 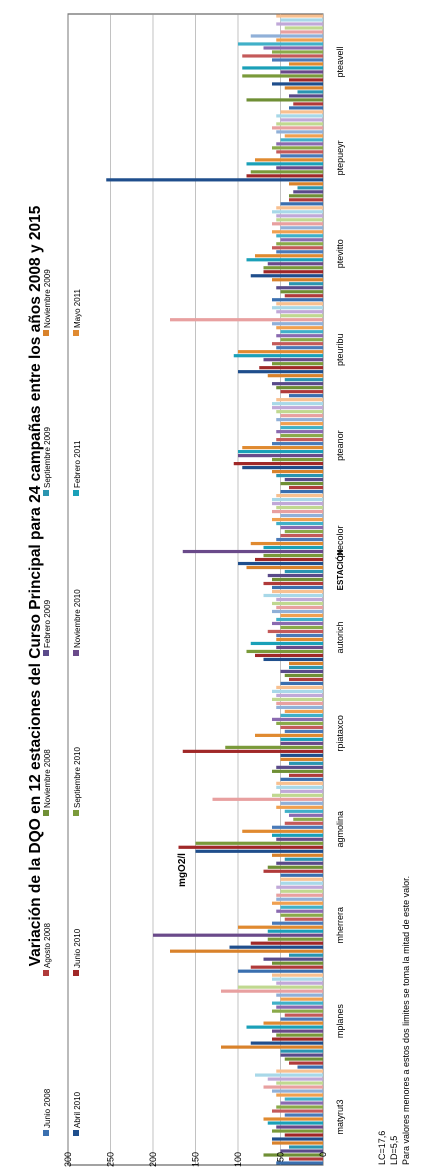 What do you see at coordinates (153, 1159) in the screenshot?
I see `x-tick-label: 200` at bounding box center [153, 1159].